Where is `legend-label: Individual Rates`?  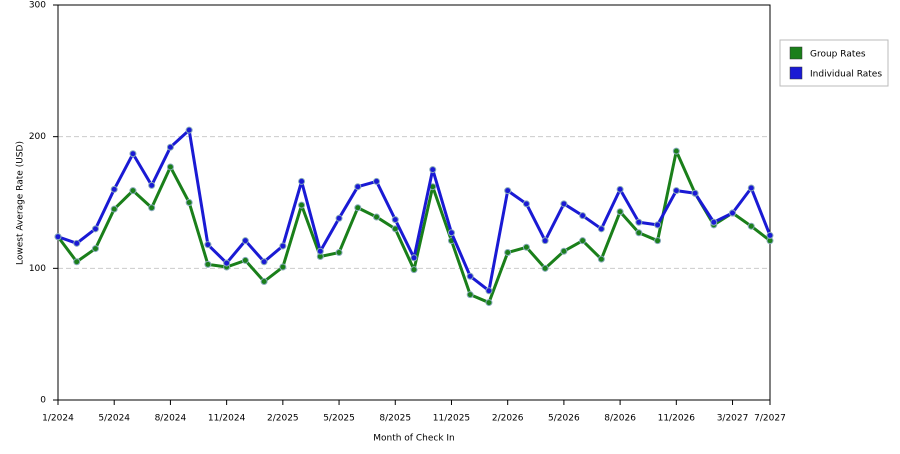
legend-label: Individual Rates is located at coordinates (846, 75).